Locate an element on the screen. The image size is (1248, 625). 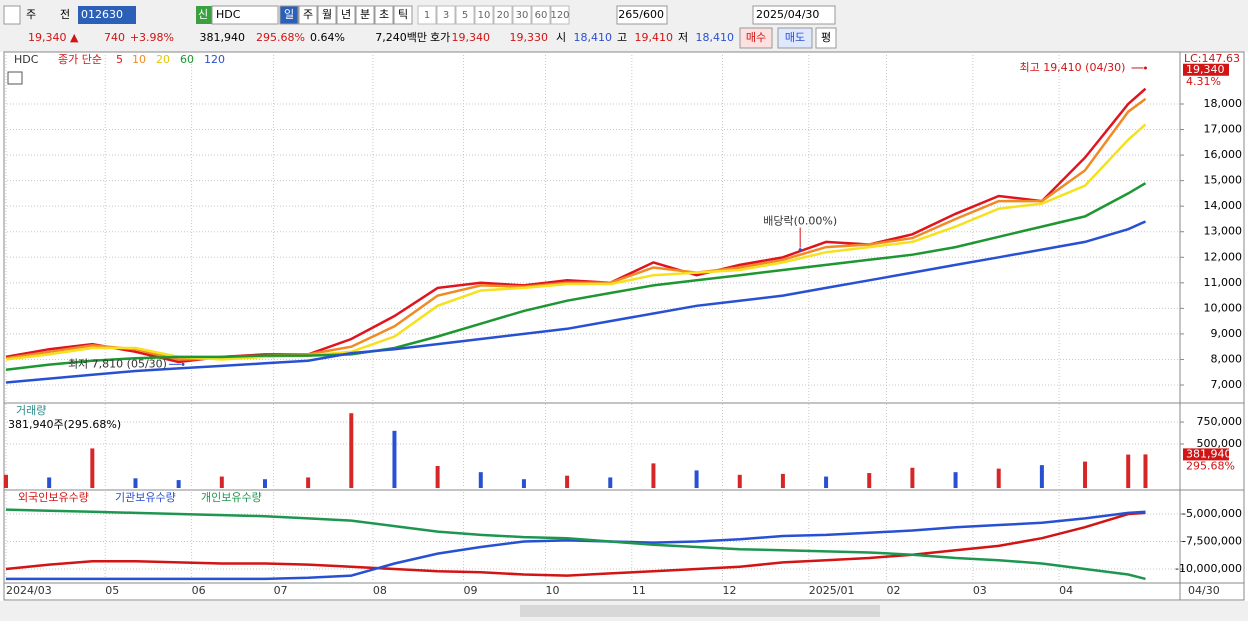
buy-button is located at coordinates (756, 38).